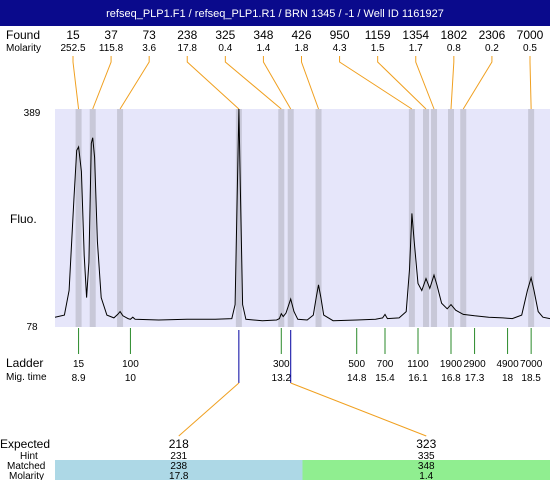 The width and height of the screenshot is (550, 480). What do you see at coordinates (426, 466) in the screenshot?
I see `expected-matched-label: 348` at bounding box center [426, 466].